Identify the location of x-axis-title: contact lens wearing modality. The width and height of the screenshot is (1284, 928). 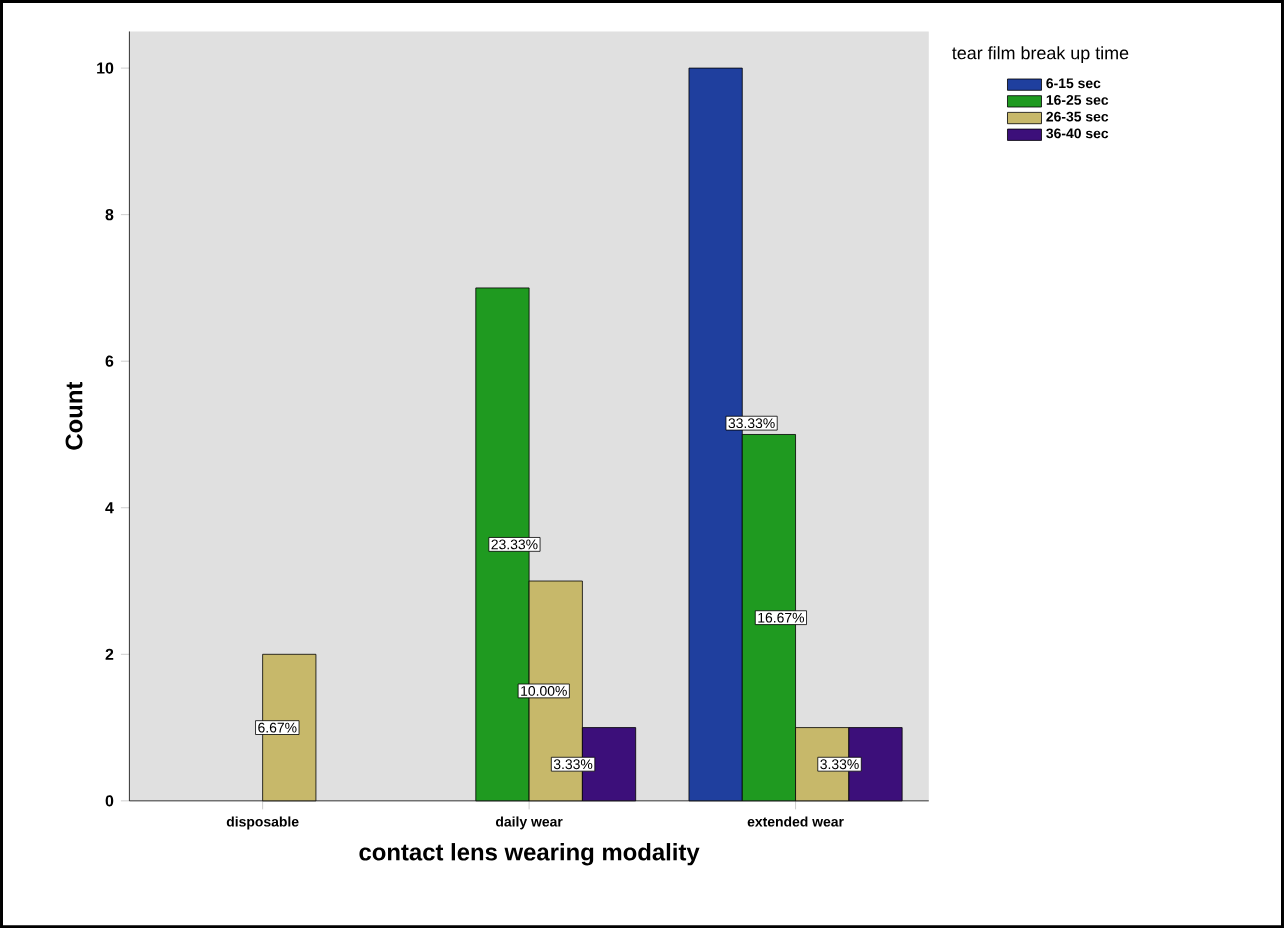
(529, 854).